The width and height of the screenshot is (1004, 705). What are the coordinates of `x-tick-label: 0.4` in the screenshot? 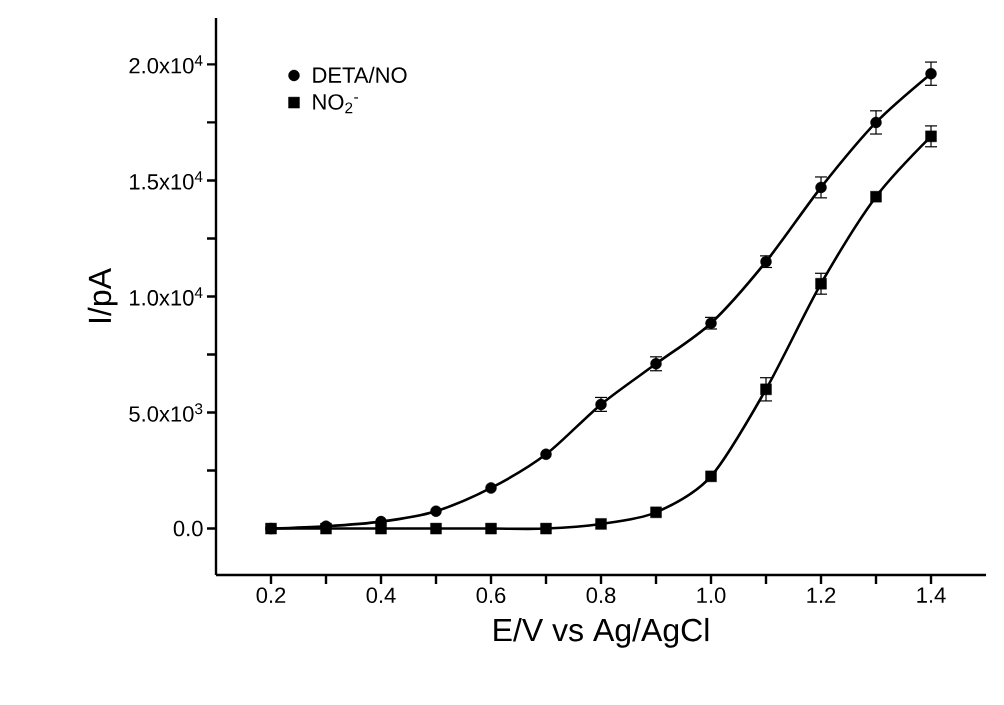 It's located at (381, 595).